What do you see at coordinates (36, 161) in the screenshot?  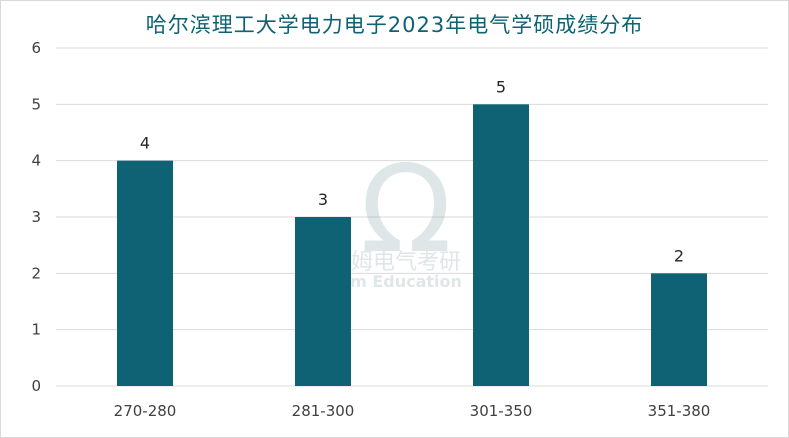 I see `y-tick-label: 4` at bounding box center [36, 161].